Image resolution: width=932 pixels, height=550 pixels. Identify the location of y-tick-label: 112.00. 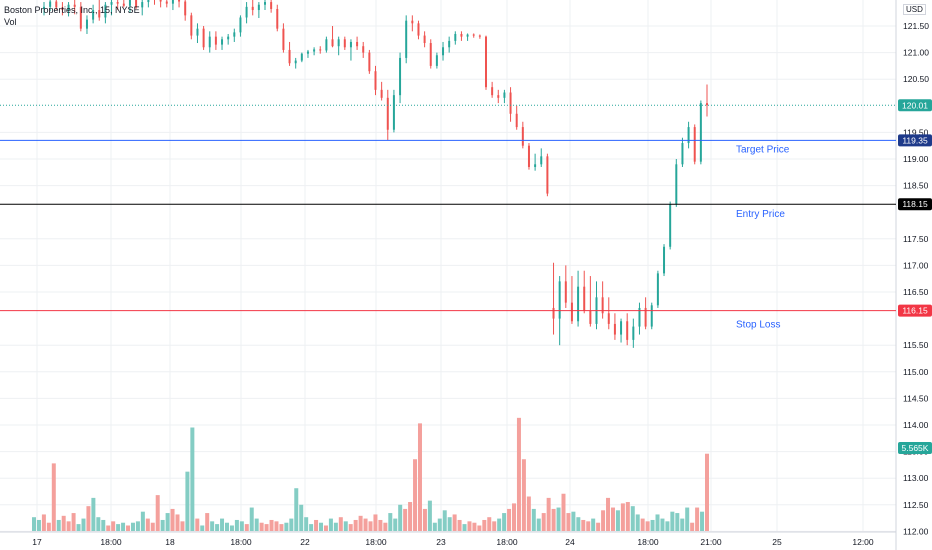
(916, 531).